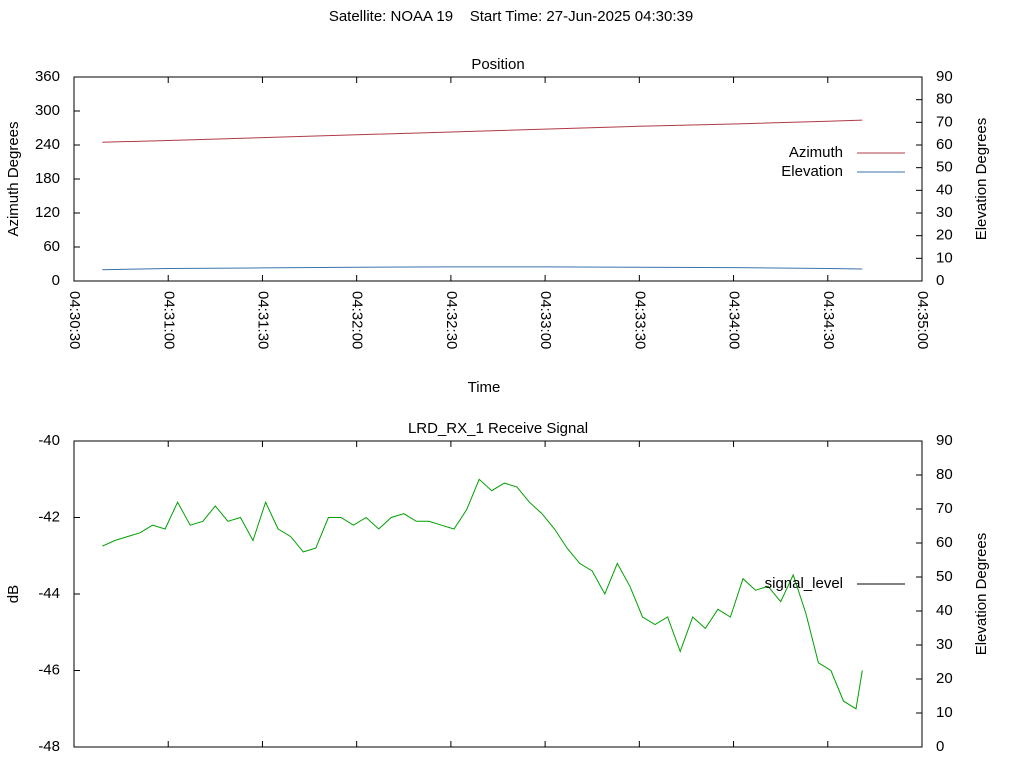 This screenshot has width=1024, height=768. I want to click on x-tick-label: 04:33:00, so click(545, 320).